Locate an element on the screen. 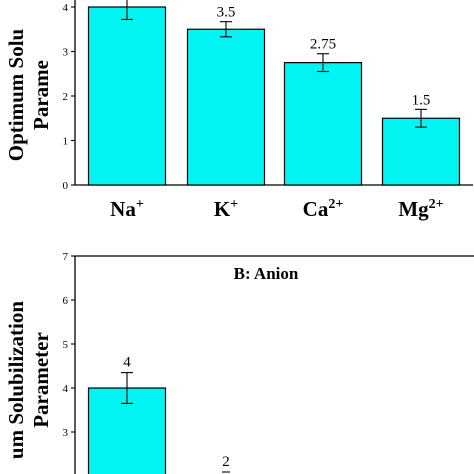  y-axis-title: Optimum SoluParame is located at coordinates (28, 94).